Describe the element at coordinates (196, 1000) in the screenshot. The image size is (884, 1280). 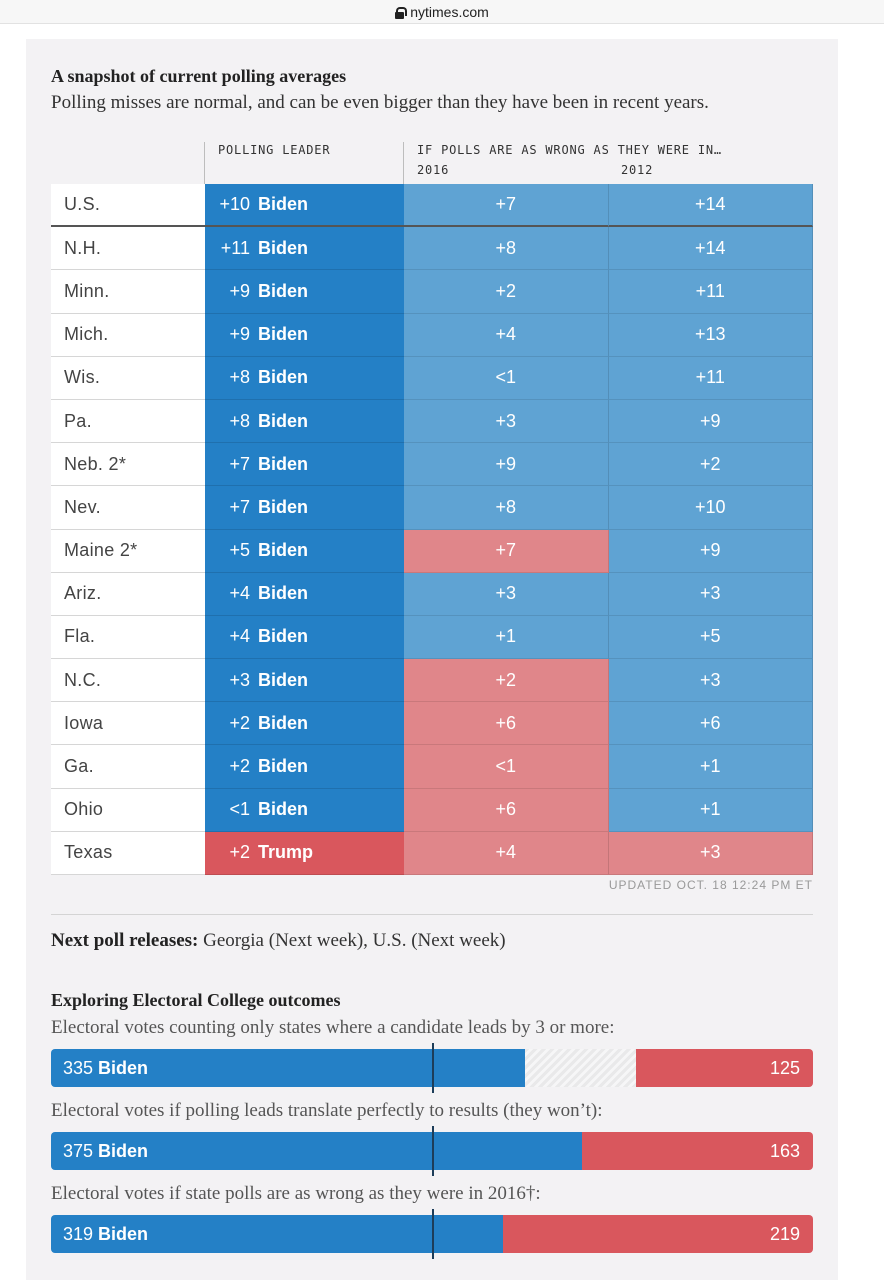
I see `electoral-title: Exploring Electoral College outcomes` at that location.